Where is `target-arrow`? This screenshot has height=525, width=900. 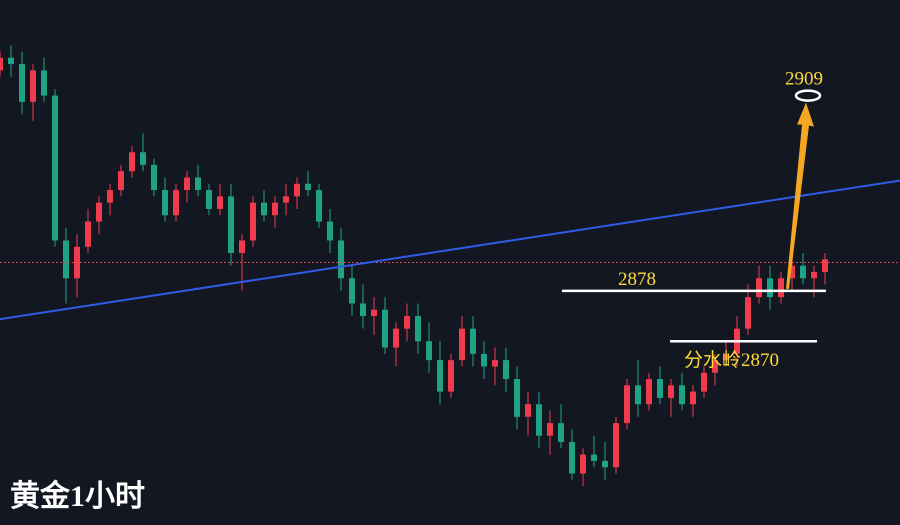
target-arrow is located at coordinates (800, 195).